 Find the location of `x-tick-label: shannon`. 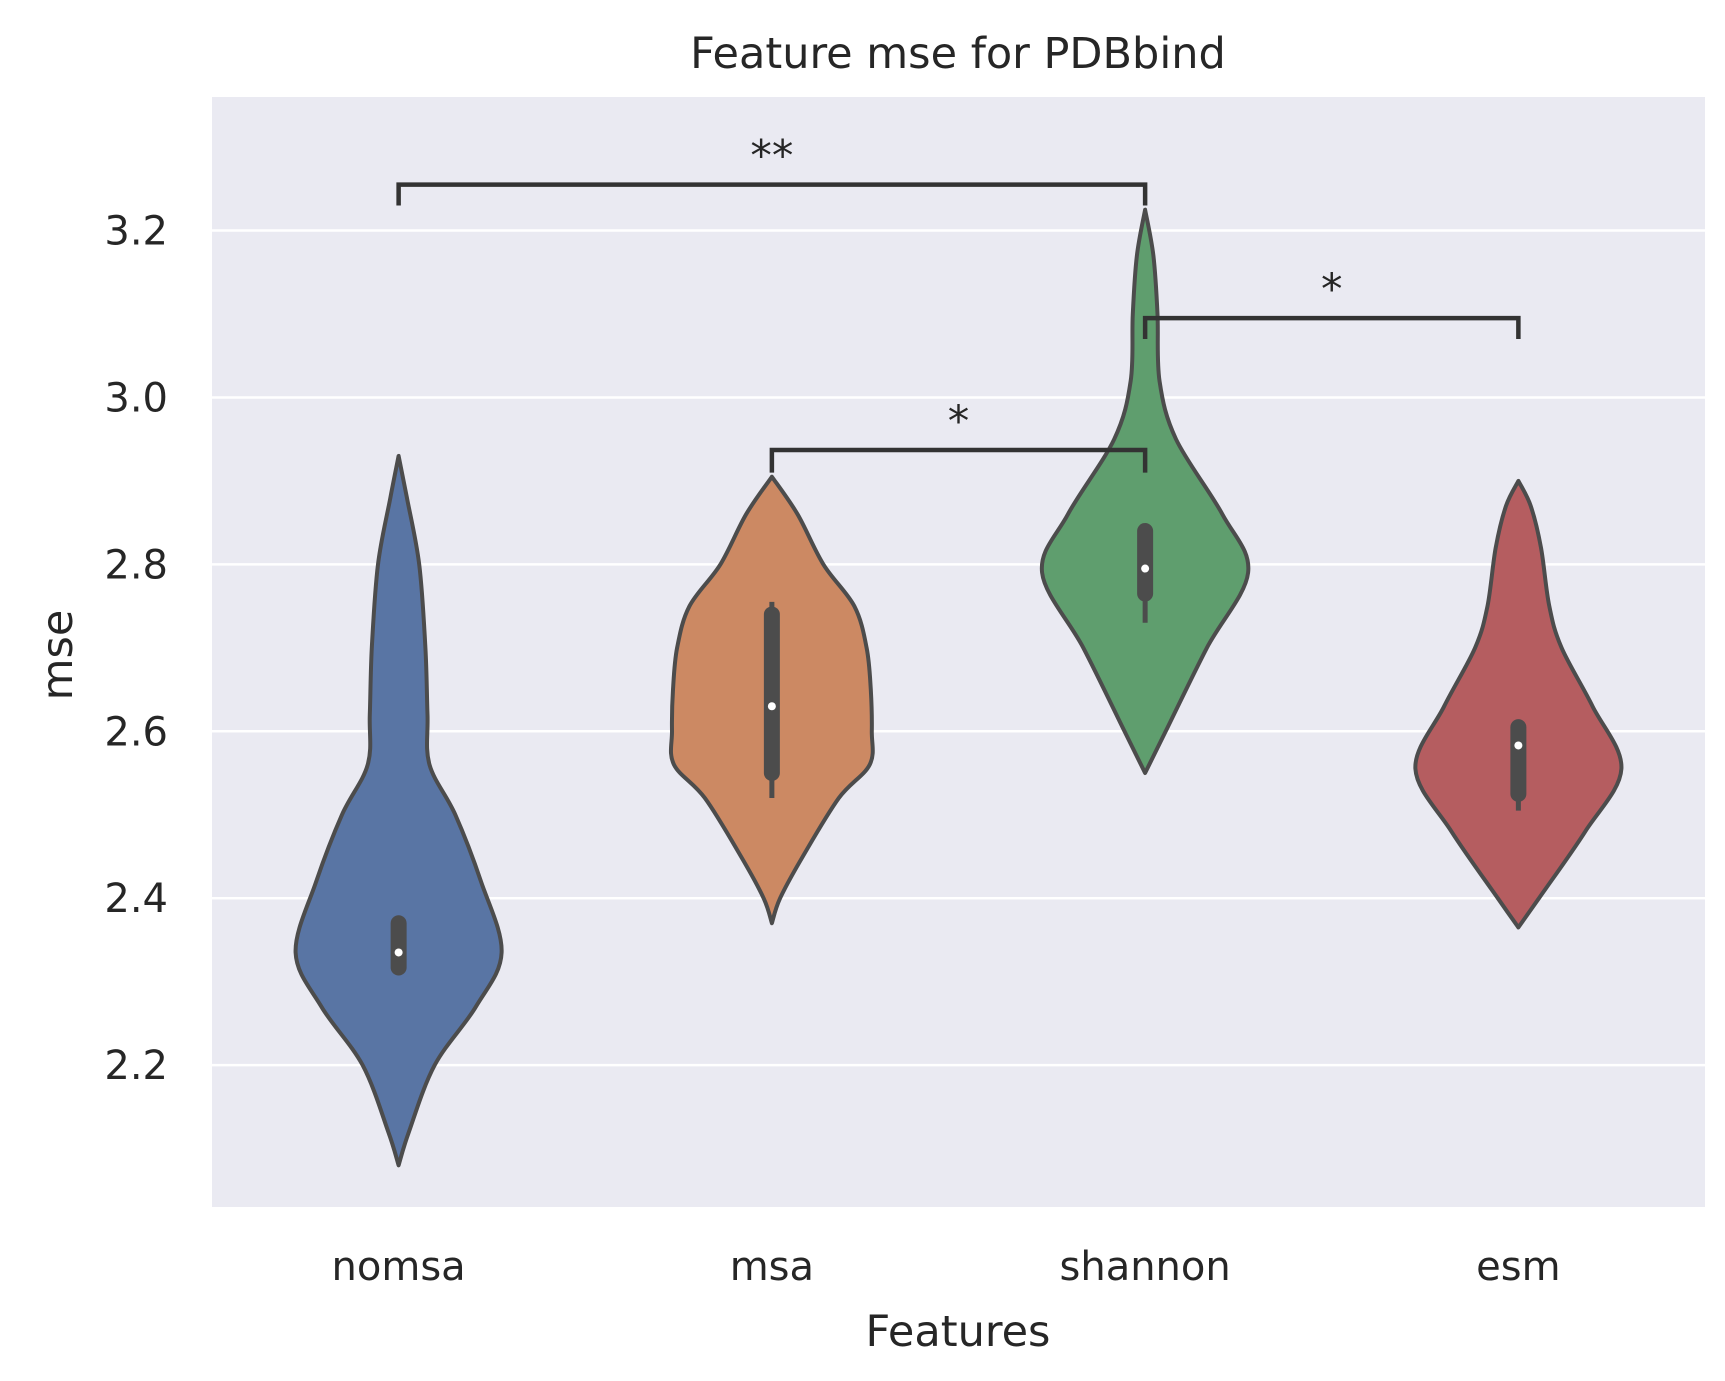

x-tick-label: shannon is located at coordinates (1145, 1267).